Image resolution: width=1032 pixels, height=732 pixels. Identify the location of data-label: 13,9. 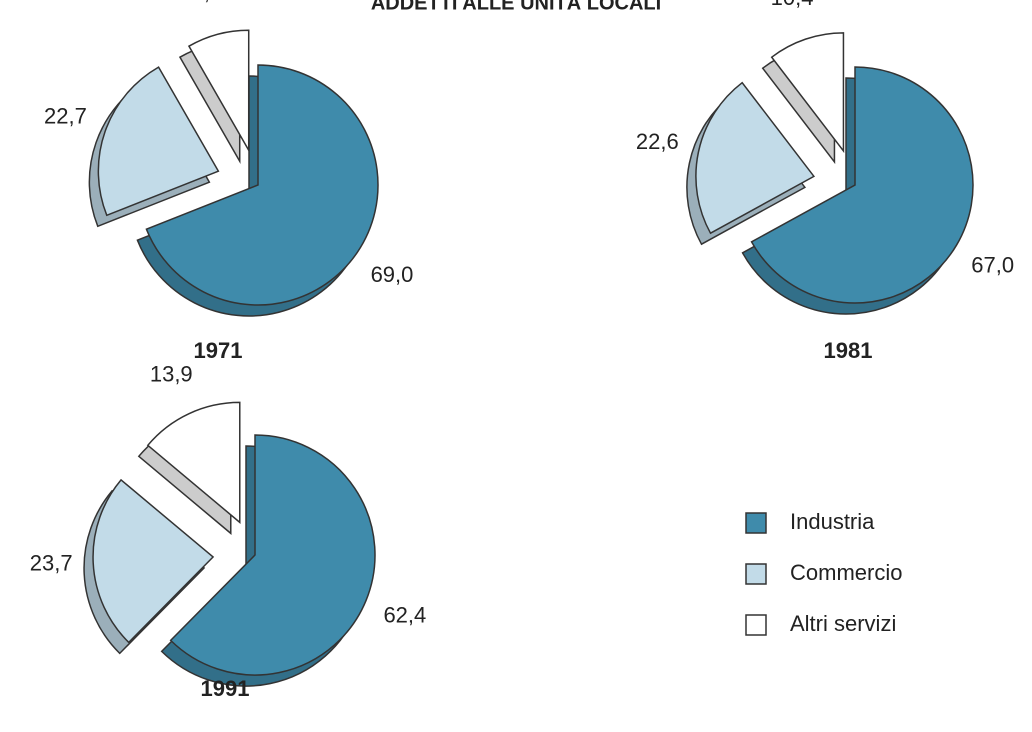
(171, 373).